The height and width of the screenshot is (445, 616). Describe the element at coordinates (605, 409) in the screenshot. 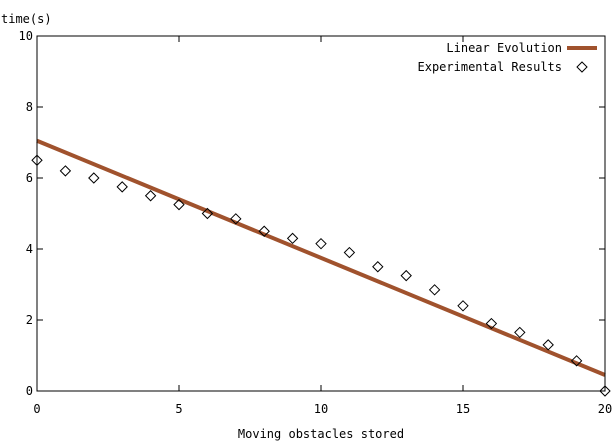

I see `x-tick-label: 20` at that location.